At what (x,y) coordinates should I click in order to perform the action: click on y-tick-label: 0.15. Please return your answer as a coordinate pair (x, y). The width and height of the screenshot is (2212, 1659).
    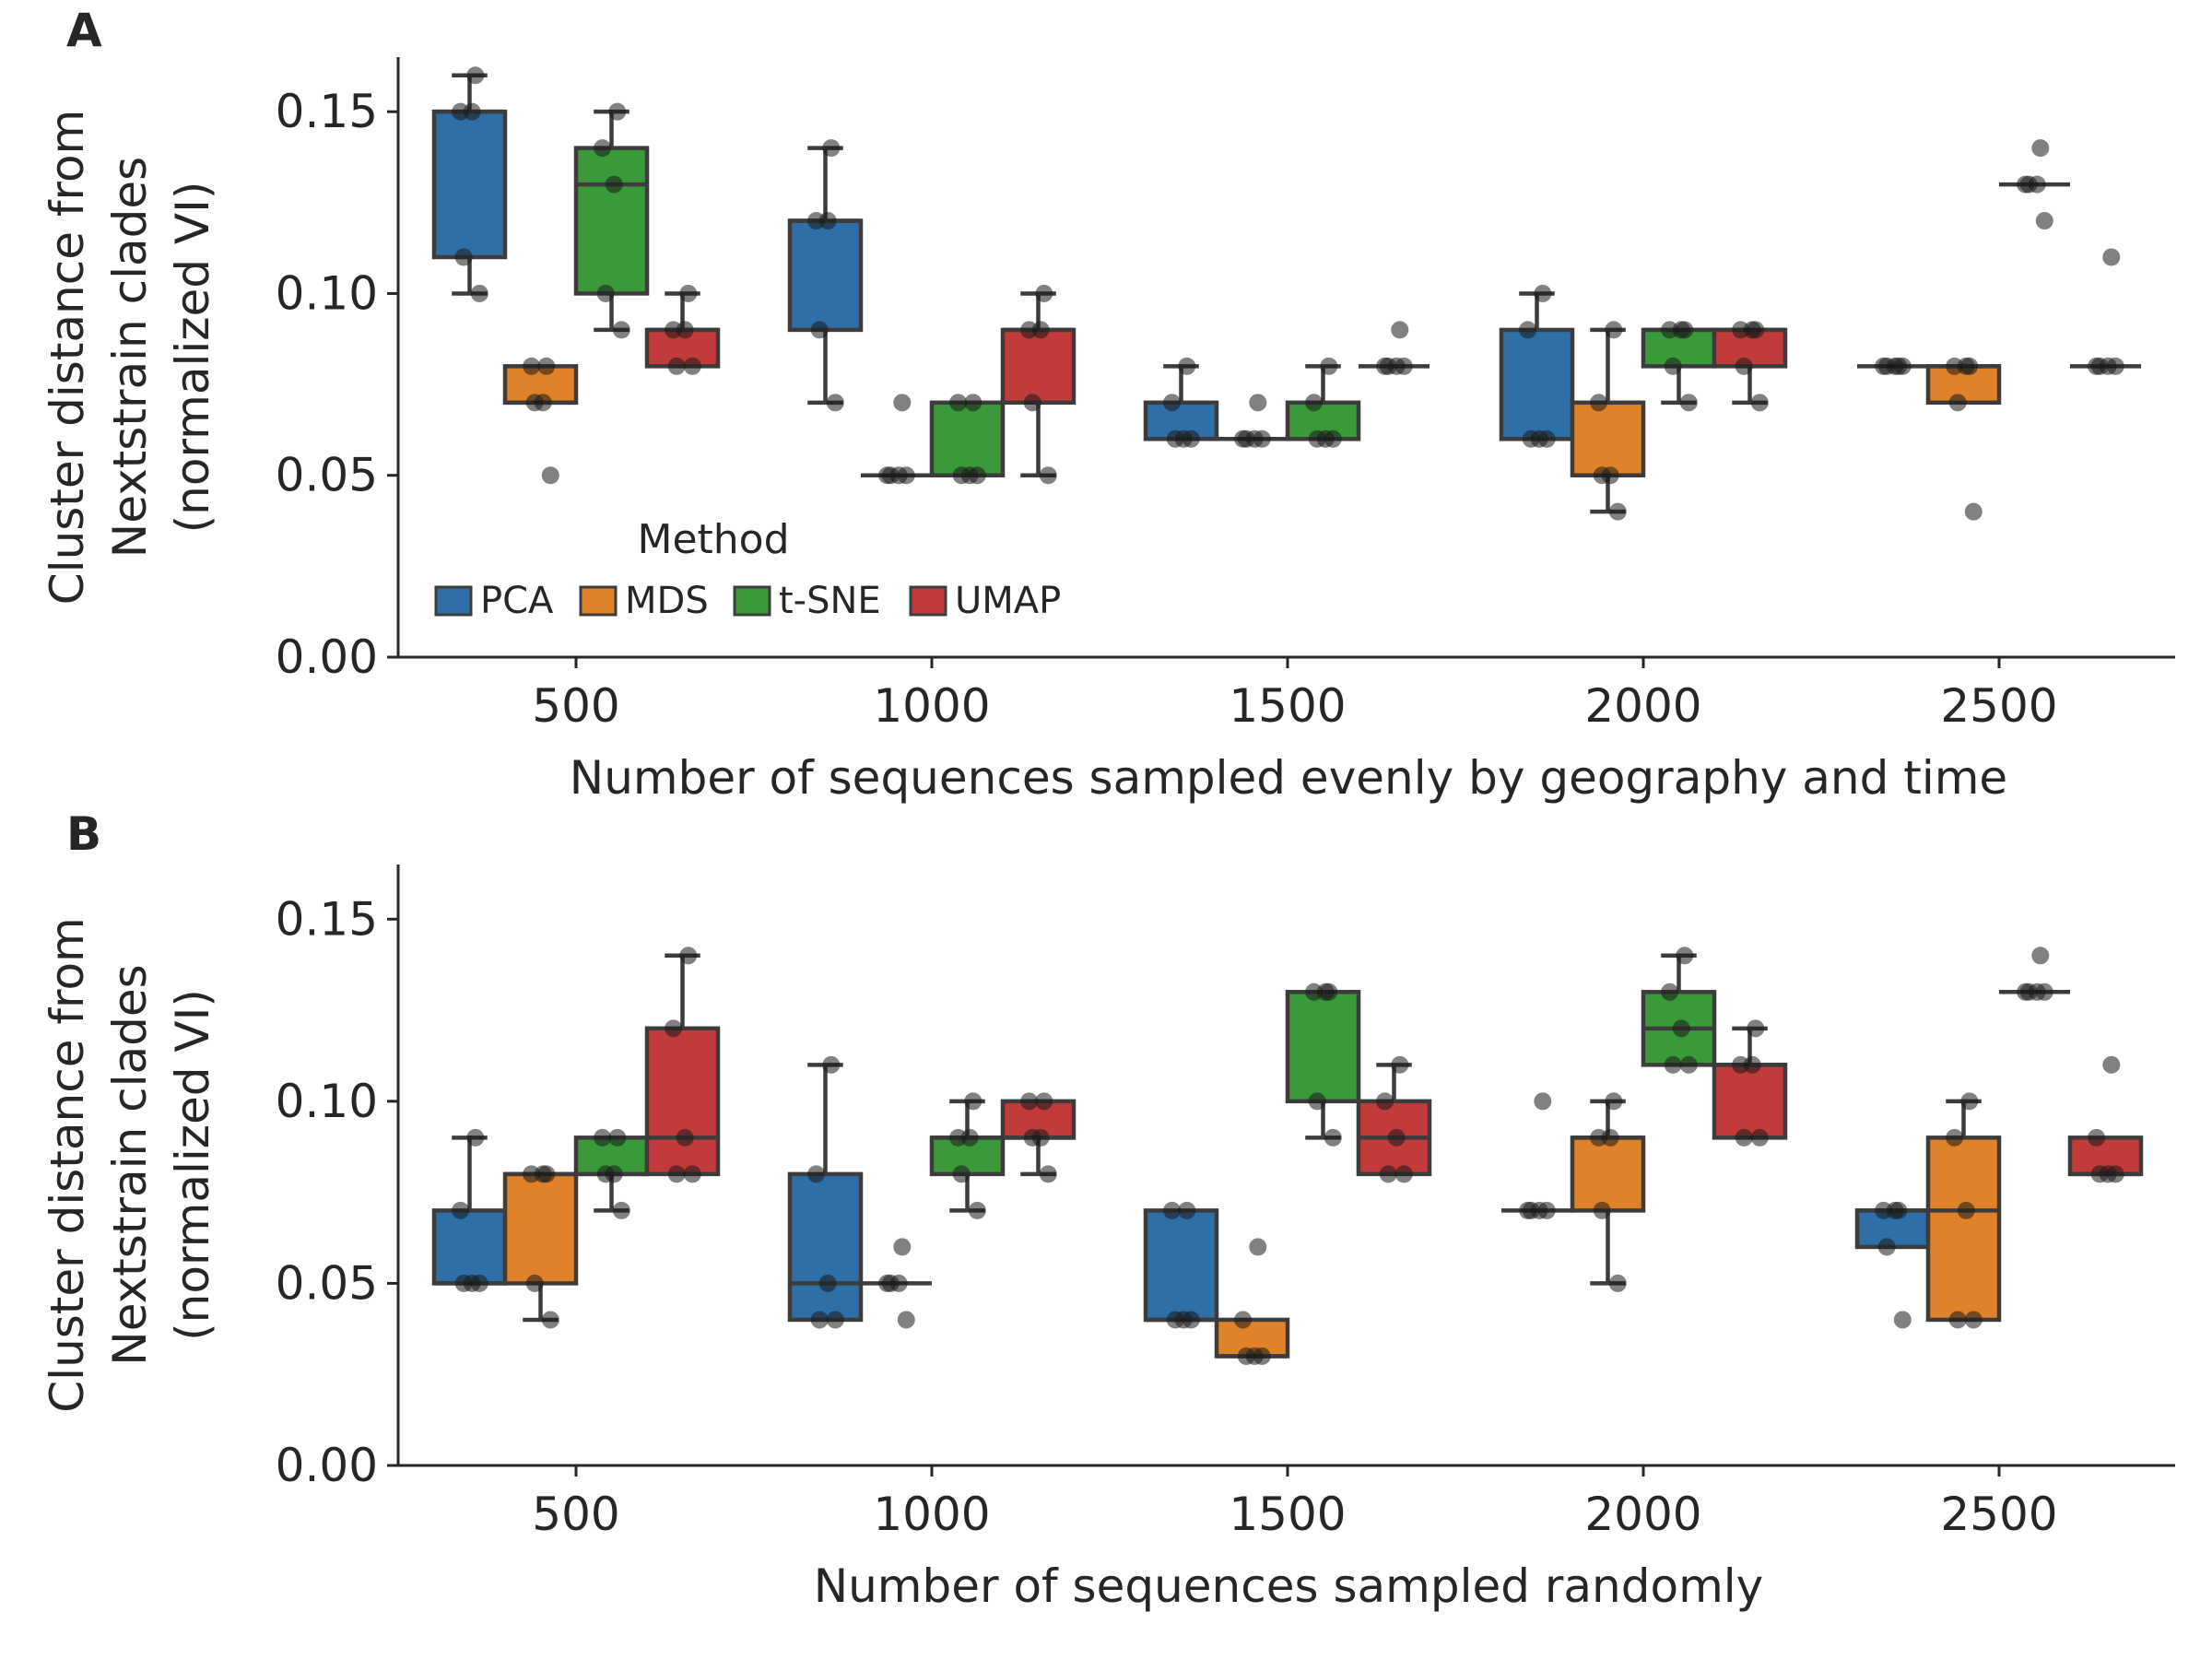
    Looking at the image, I should click on (327, 919).